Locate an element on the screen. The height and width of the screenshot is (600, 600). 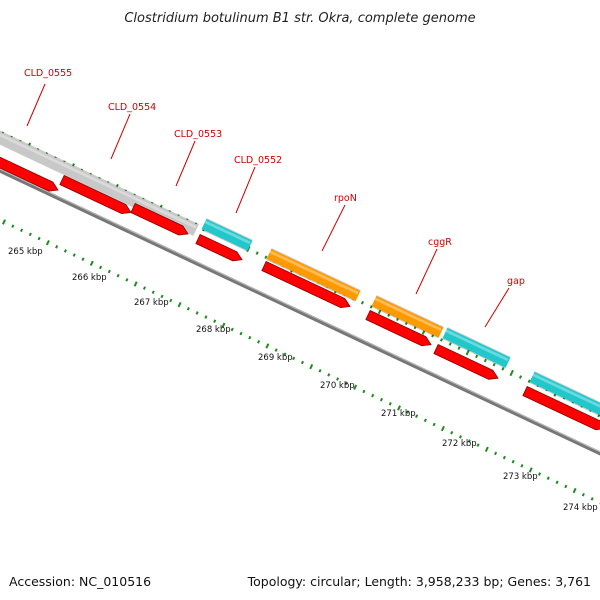
kbp-label: 270 kbp is located at coordinates (337, 386).